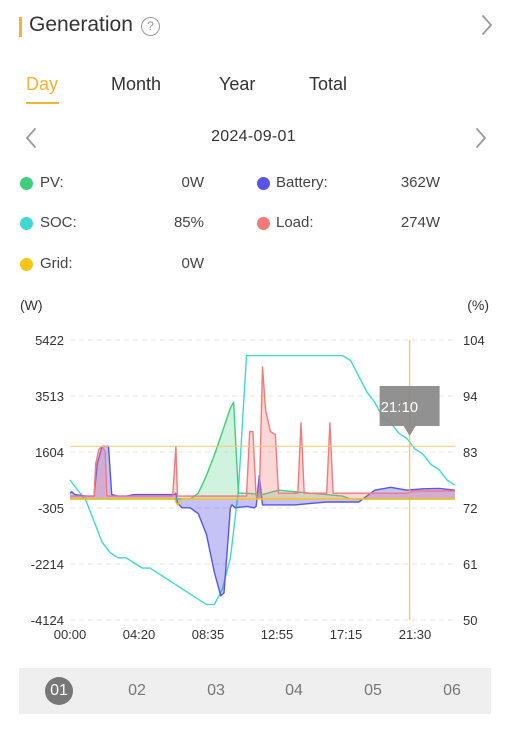  What do you see at coordinates (26, 223) in the screenshot?
I see `soc-dot-icon` at bounding box center [26, 223].